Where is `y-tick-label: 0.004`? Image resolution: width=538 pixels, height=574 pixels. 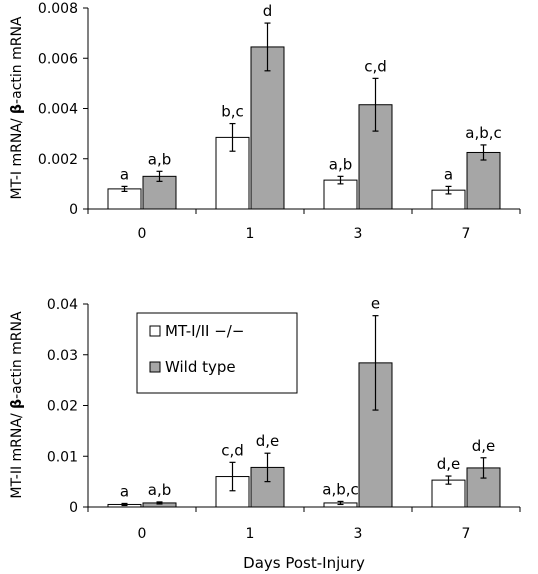 y-tick-label: 0.004 is located at coordinates (58, 110).